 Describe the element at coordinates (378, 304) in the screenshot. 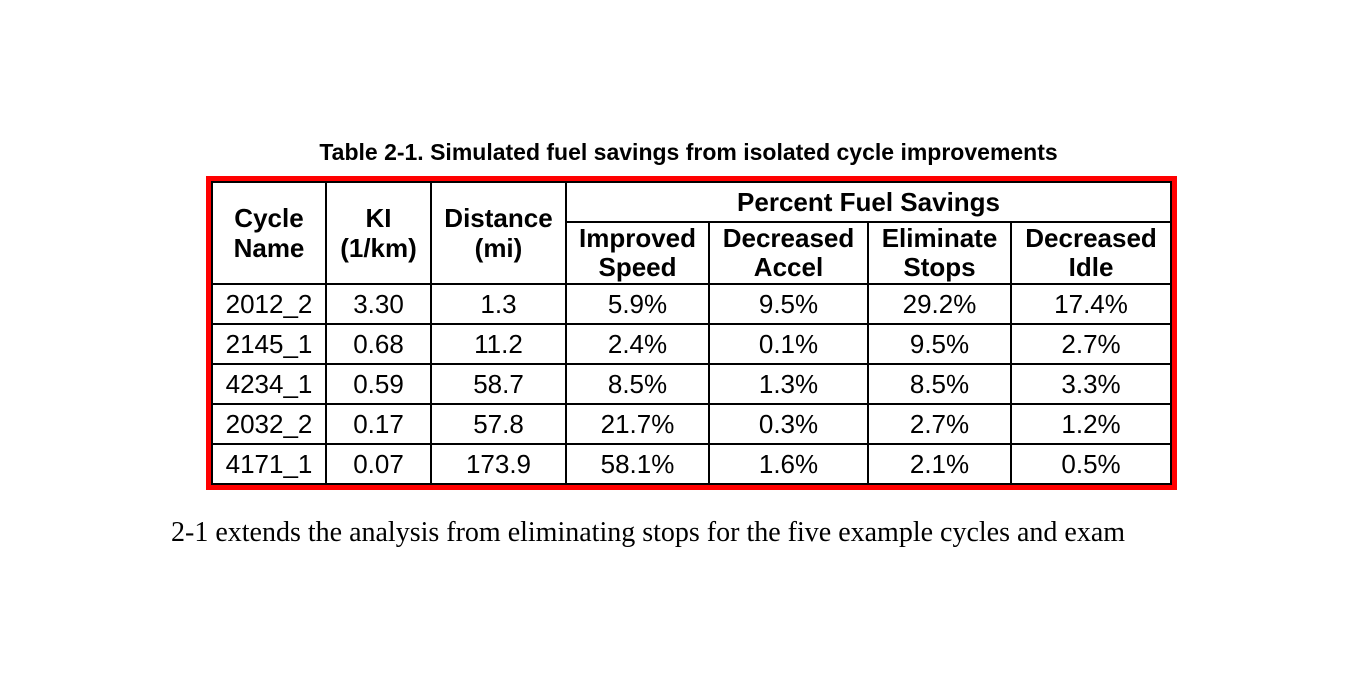

I see `cell-ki: 3.30` at that location.